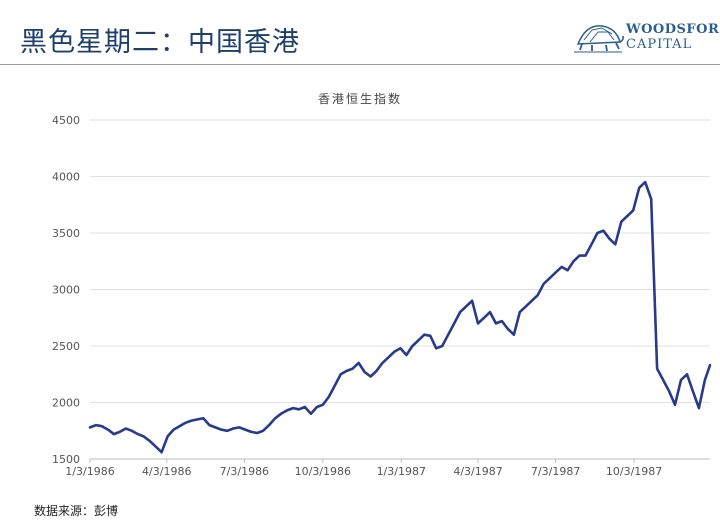  What do you see at coordinates (66, 177) in the screenshot?
I see `y-tick-label: 4000` at bounding box center [66, 177].